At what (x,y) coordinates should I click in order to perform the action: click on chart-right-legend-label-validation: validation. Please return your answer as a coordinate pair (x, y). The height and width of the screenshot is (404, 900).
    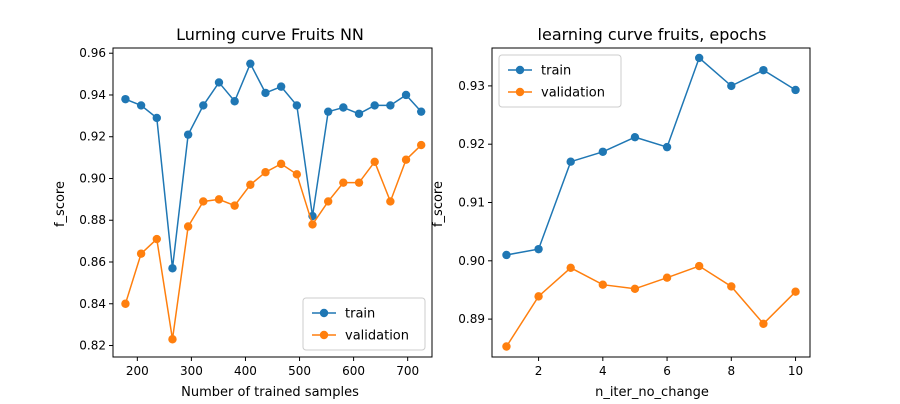
    Looking at the image, I should click on (573, 93).